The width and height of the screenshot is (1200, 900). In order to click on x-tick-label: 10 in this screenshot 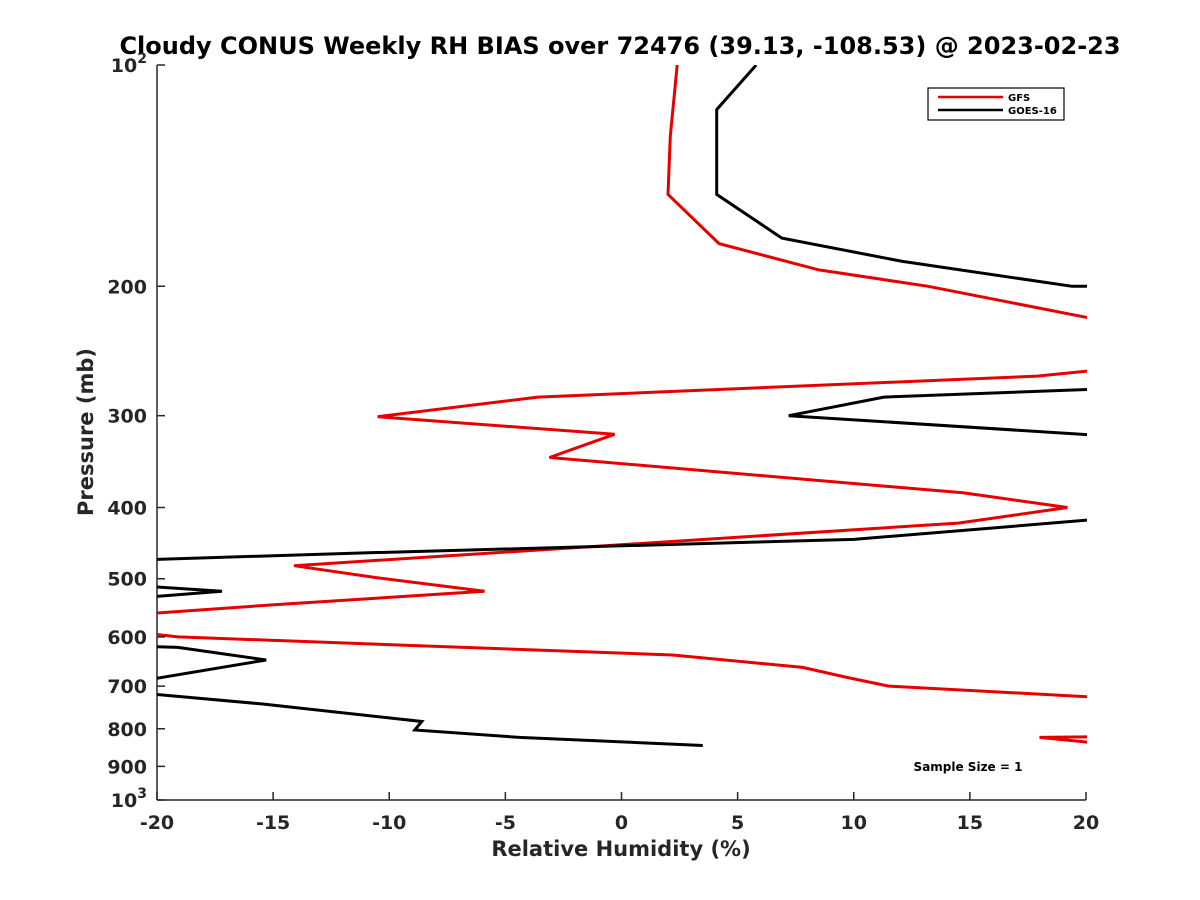, I will do `click(854, 823)`.